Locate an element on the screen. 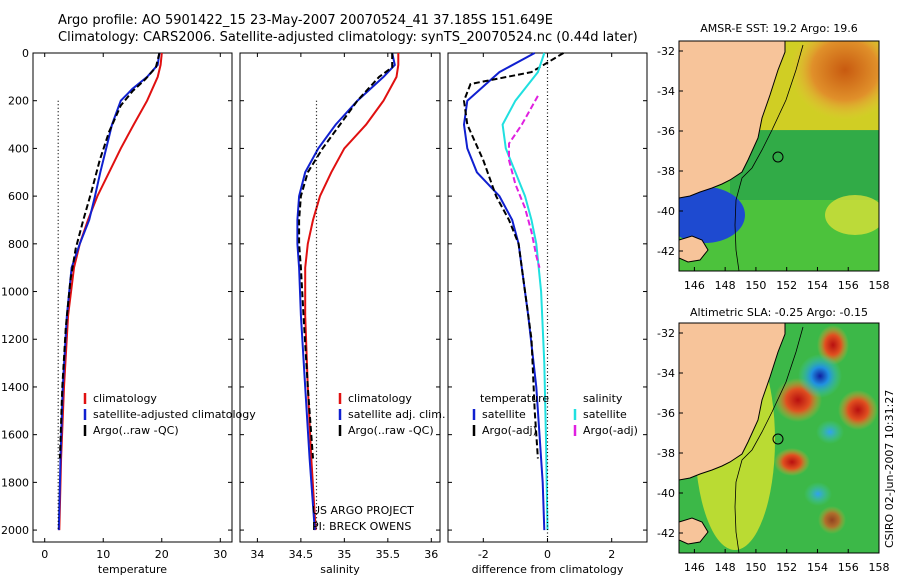 The height and width of the screenshot is (580, 900). diff-legend-temp-argo-label: Argo(-adj) is located at coordinates (509, 430).